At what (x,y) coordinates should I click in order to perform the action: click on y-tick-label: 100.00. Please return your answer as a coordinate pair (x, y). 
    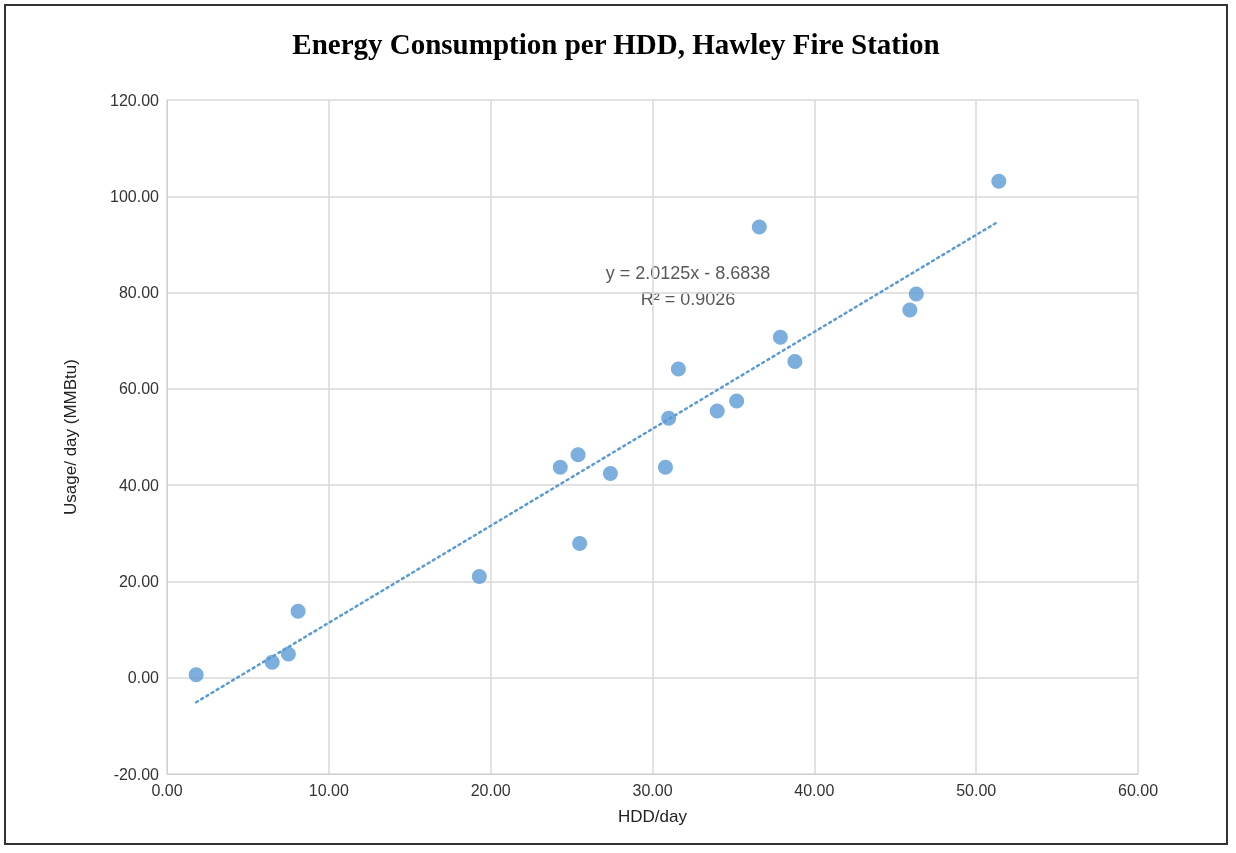
    Looking at the image, I should click on (135, 196).